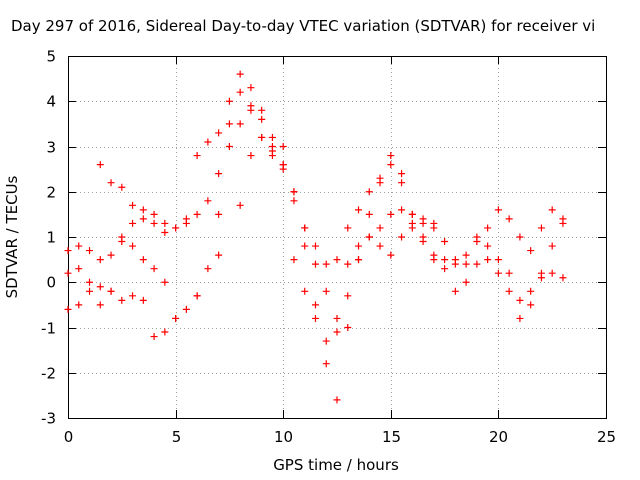 This screenshot has width=640, height=480. Describe the element at coordinates (12, 236) in the screenshot. I see `y-axis-label: SDTVAR / TECUs` at that location.